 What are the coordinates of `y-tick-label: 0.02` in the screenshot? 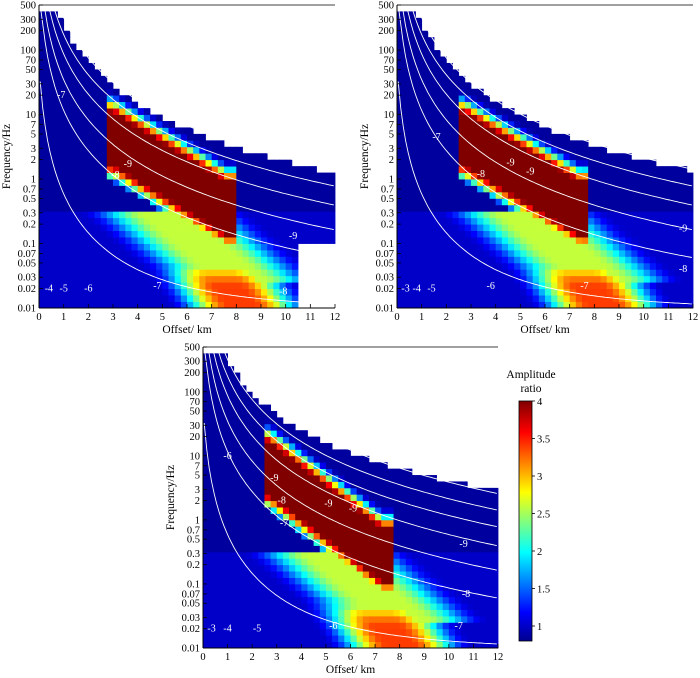 It's located at (385, 289).